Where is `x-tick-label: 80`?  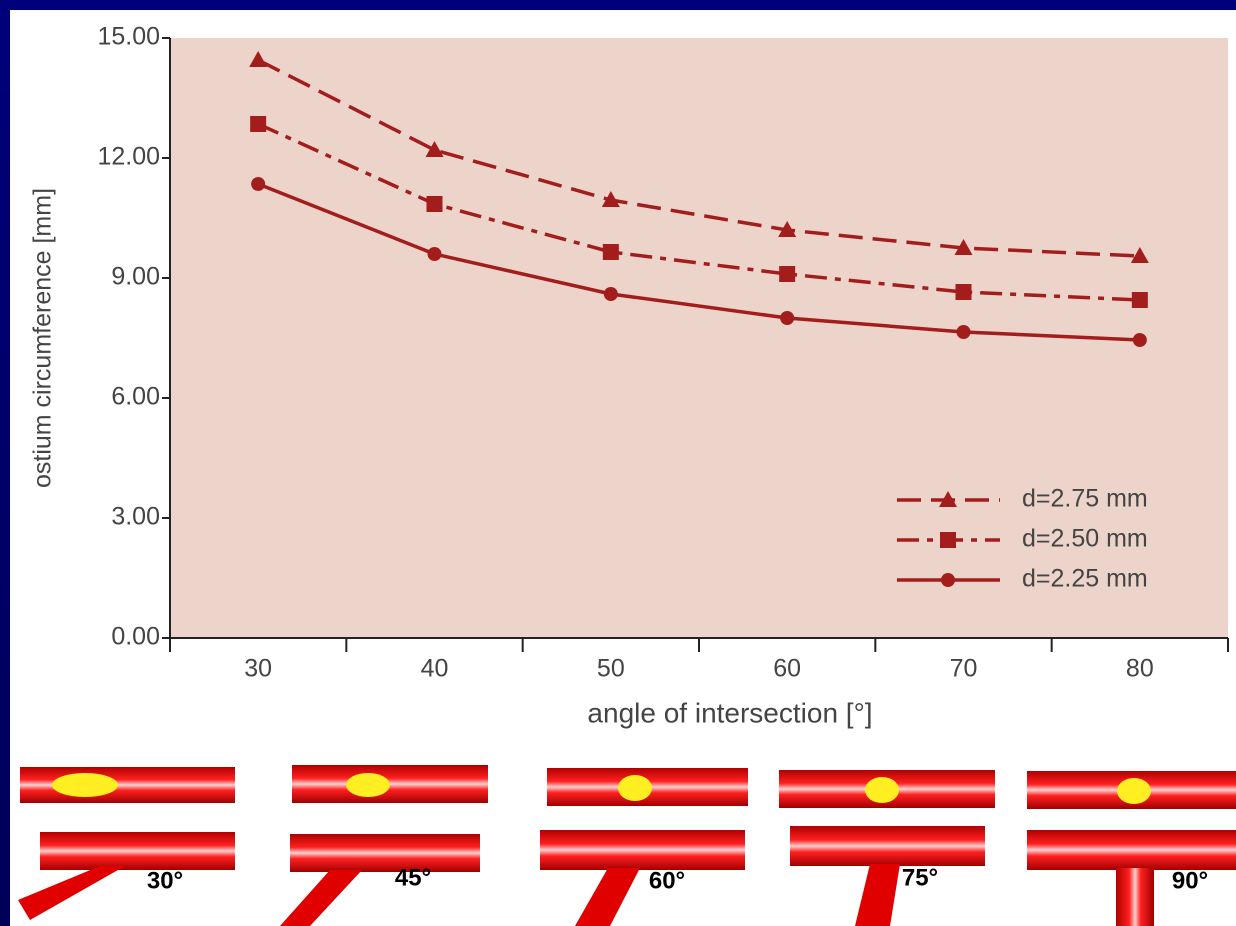
x-tick-label: 80 is located at coordinates (1140, 669).